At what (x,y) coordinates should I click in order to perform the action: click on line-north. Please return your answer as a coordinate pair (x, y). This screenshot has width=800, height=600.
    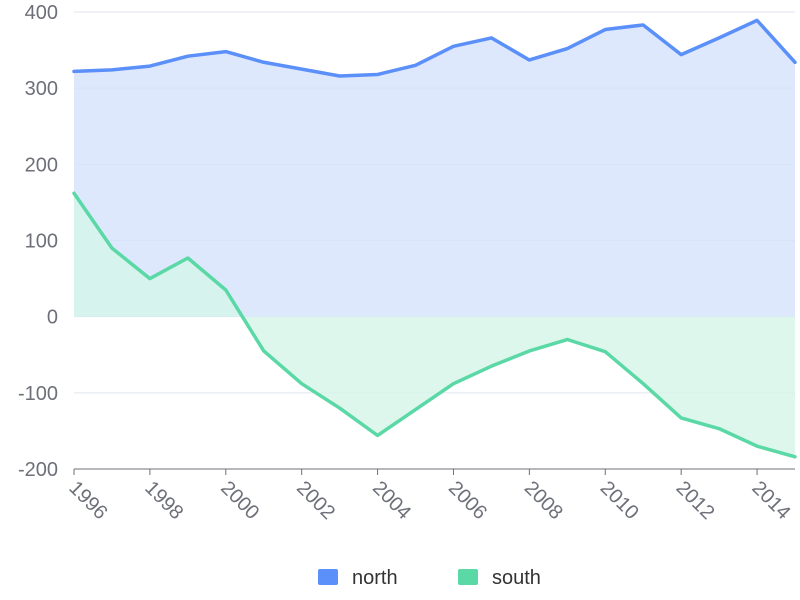
    Looking at the image, I should click on (434, 48).